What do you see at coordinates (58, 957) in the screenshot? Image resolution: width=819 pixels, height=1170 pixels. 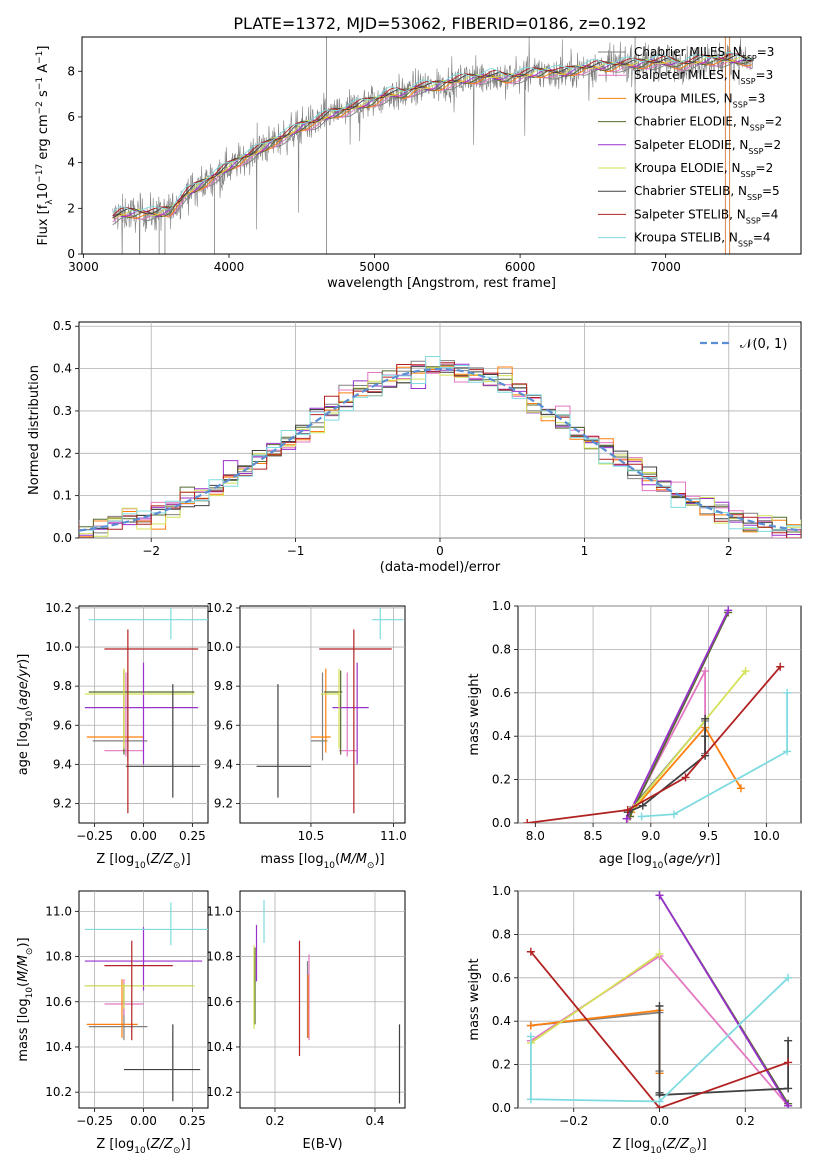 I see `y-tick-label-3: 10.8` at bounding box center [58, 957].